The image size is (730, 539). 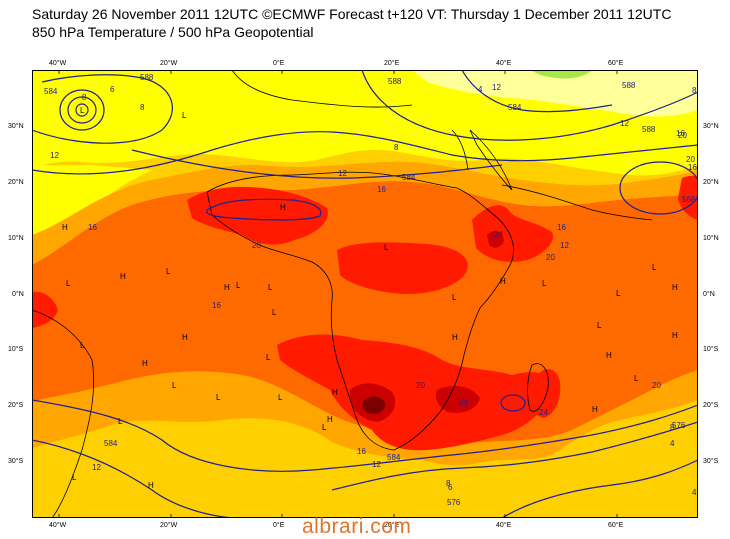 I want to click on field-yellow-nw, so click(x=92, y=217).